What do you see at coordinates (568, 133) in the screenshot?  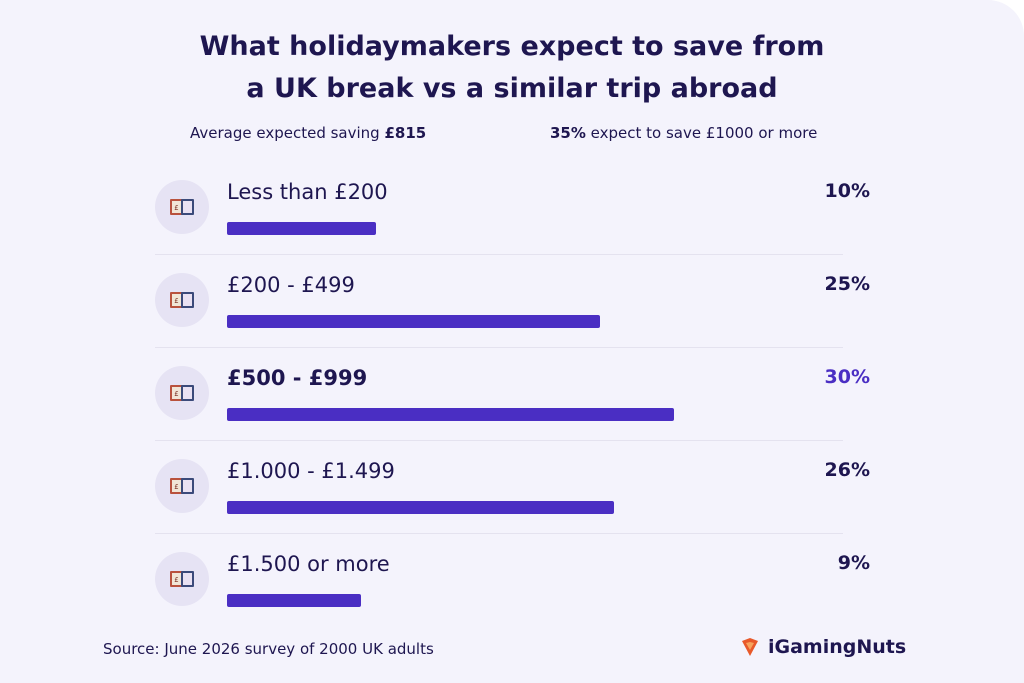 I see `share-over-1000-value: 35%` at bounding box center [568, 133].